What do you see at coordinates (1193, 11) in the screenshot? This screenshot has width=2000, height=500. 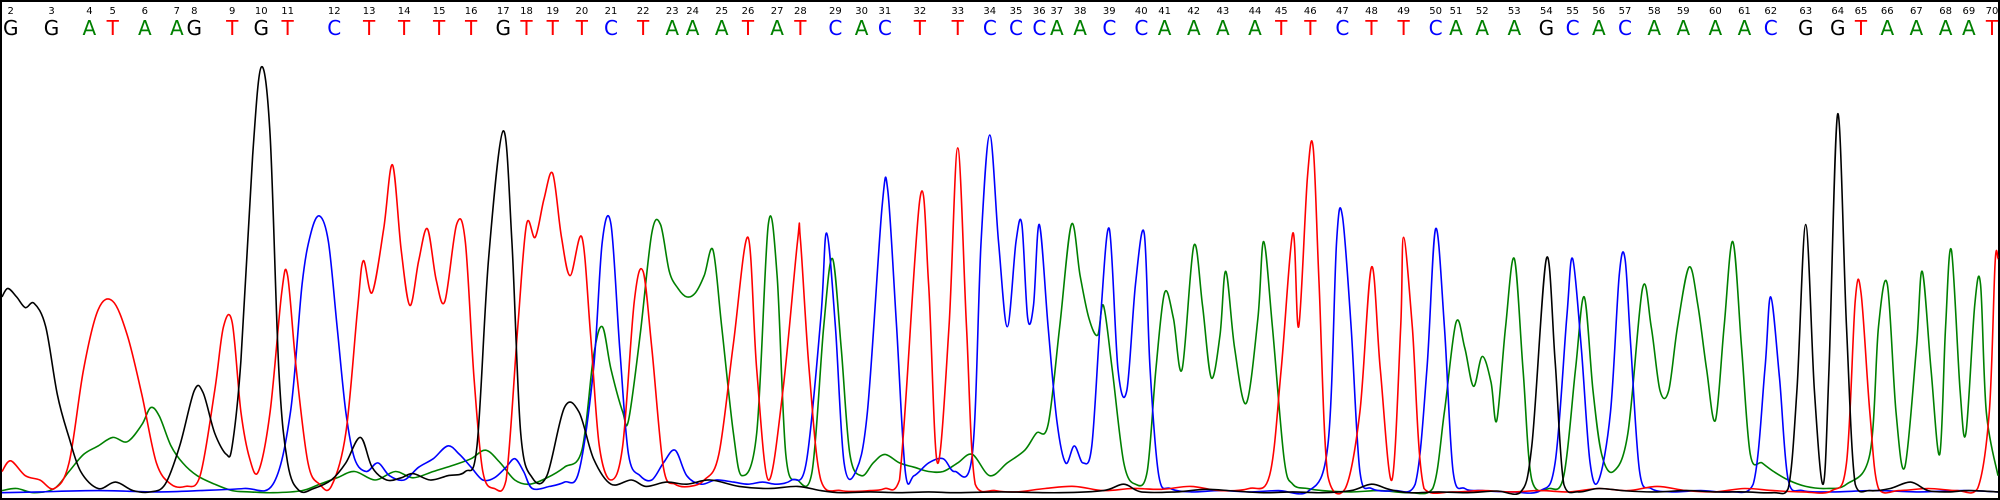 I see `position-label: 42` at bounding box center [1193, 11].